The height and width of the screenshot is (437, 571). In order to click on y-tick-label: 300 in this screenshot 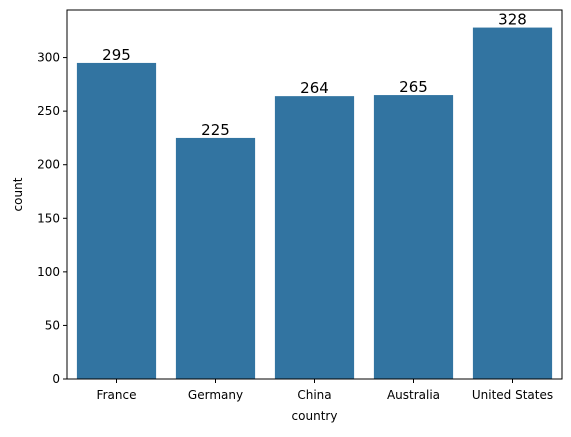, I will do `click(48, 58)`.